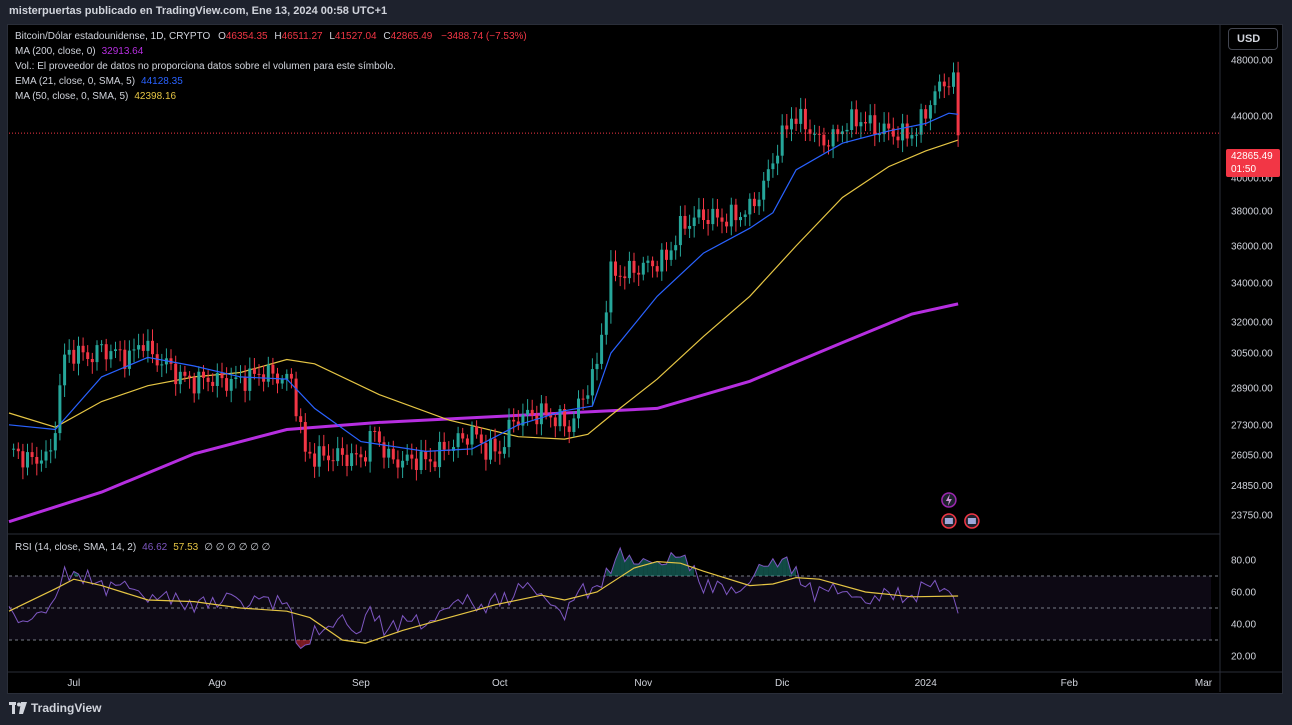  What do you see at coordinates (1252, 178) in the screenshot?
I see `price-axis-tick-2: 40000.00` at bounding box center [1252, 178].